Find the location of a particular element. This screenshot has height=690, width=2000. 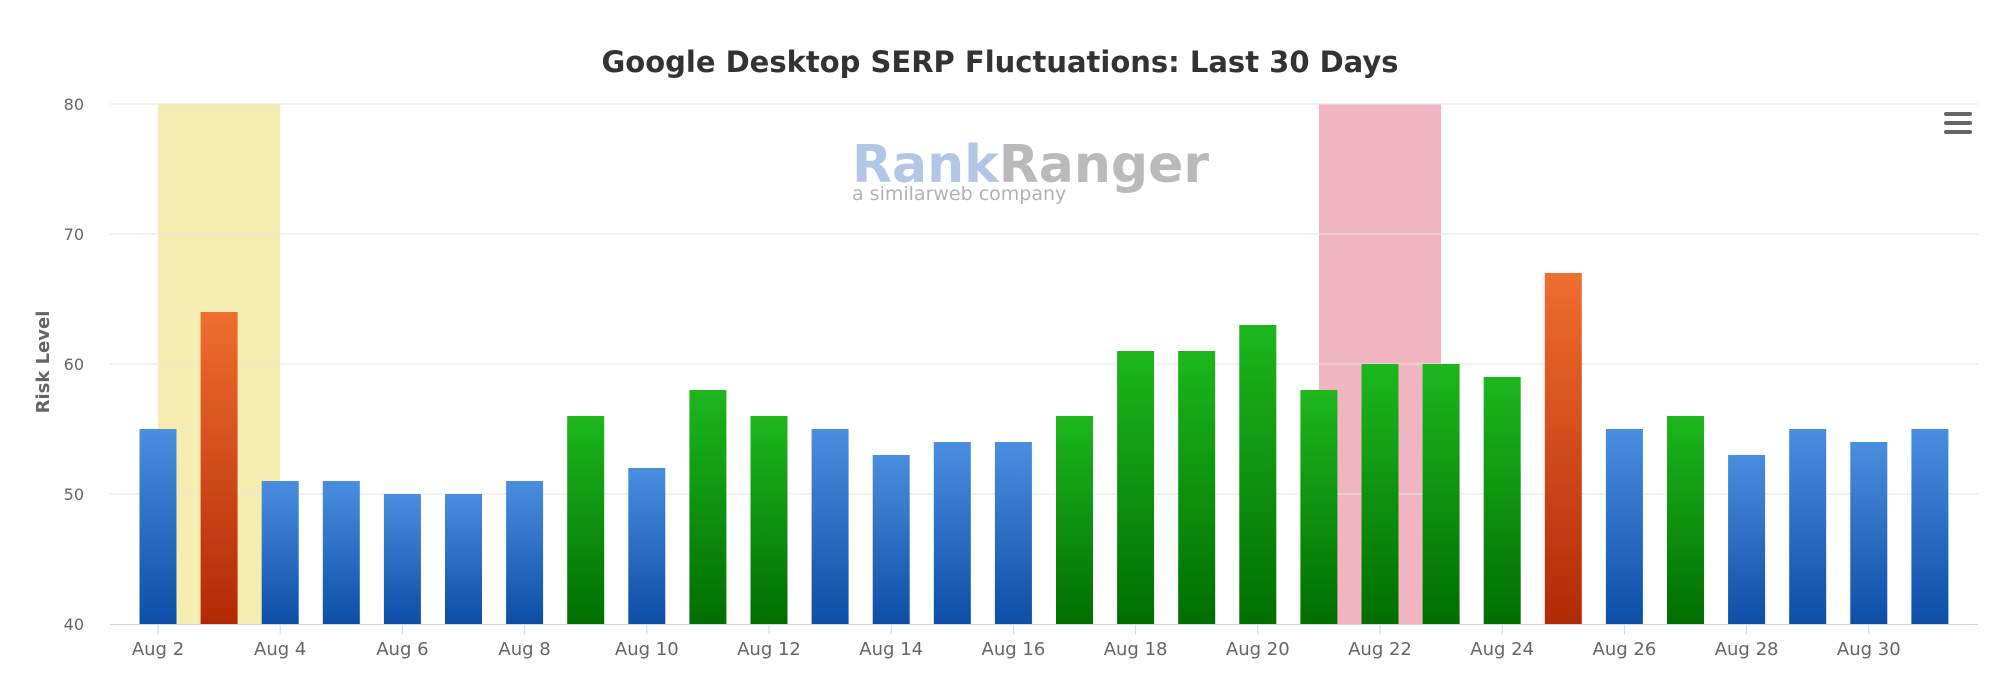

x-tick-label: Aug 18 is located at coordinates (1136, 649).